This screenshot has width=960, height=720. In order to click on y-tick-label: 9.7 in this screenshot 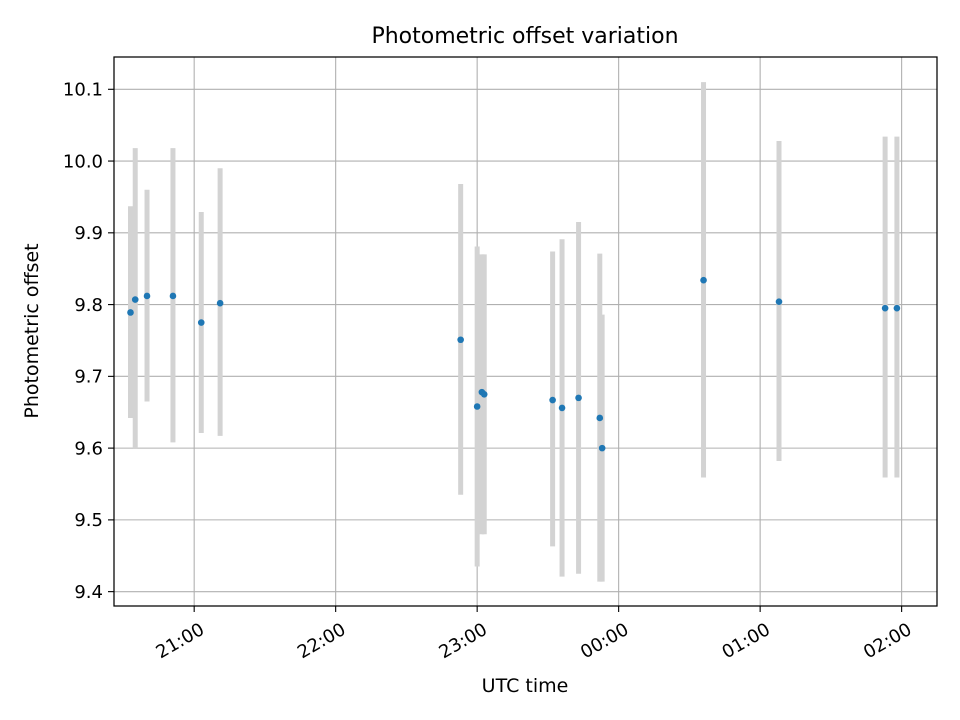, I will do `click(88, 377)`.